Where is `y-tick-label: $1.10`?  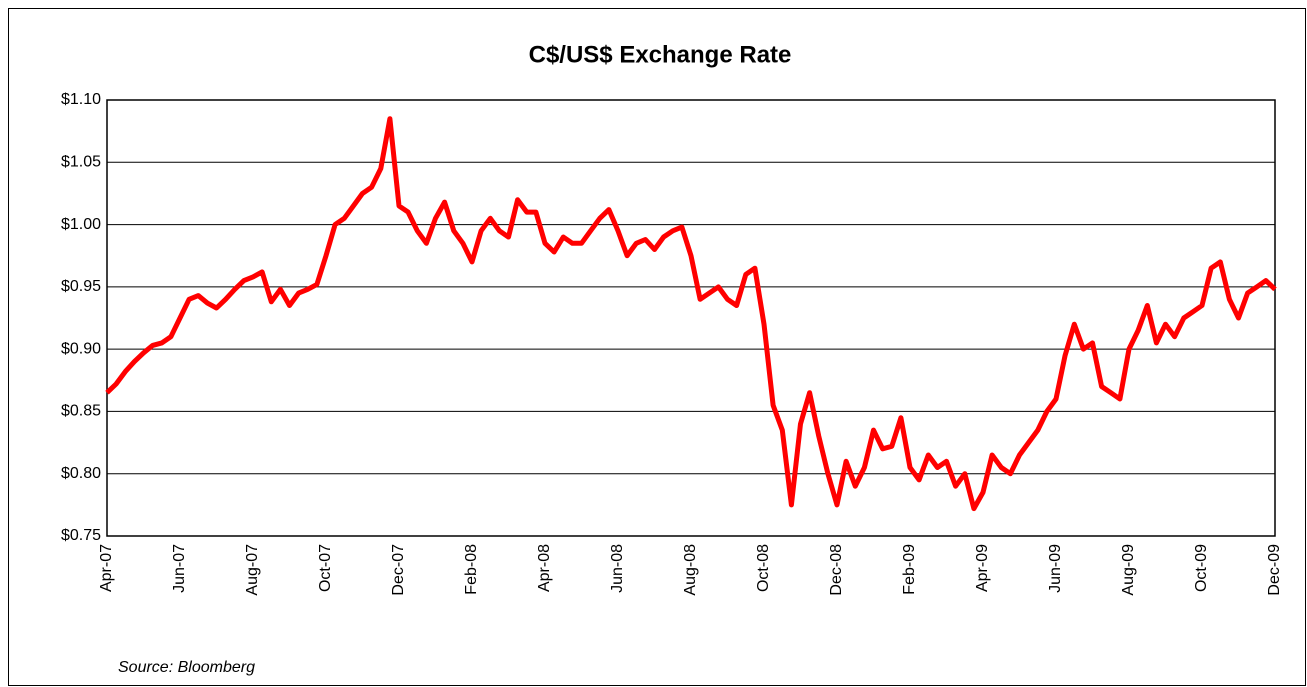 y-tick-label: $1.10 is located at coordinates (81, 99).